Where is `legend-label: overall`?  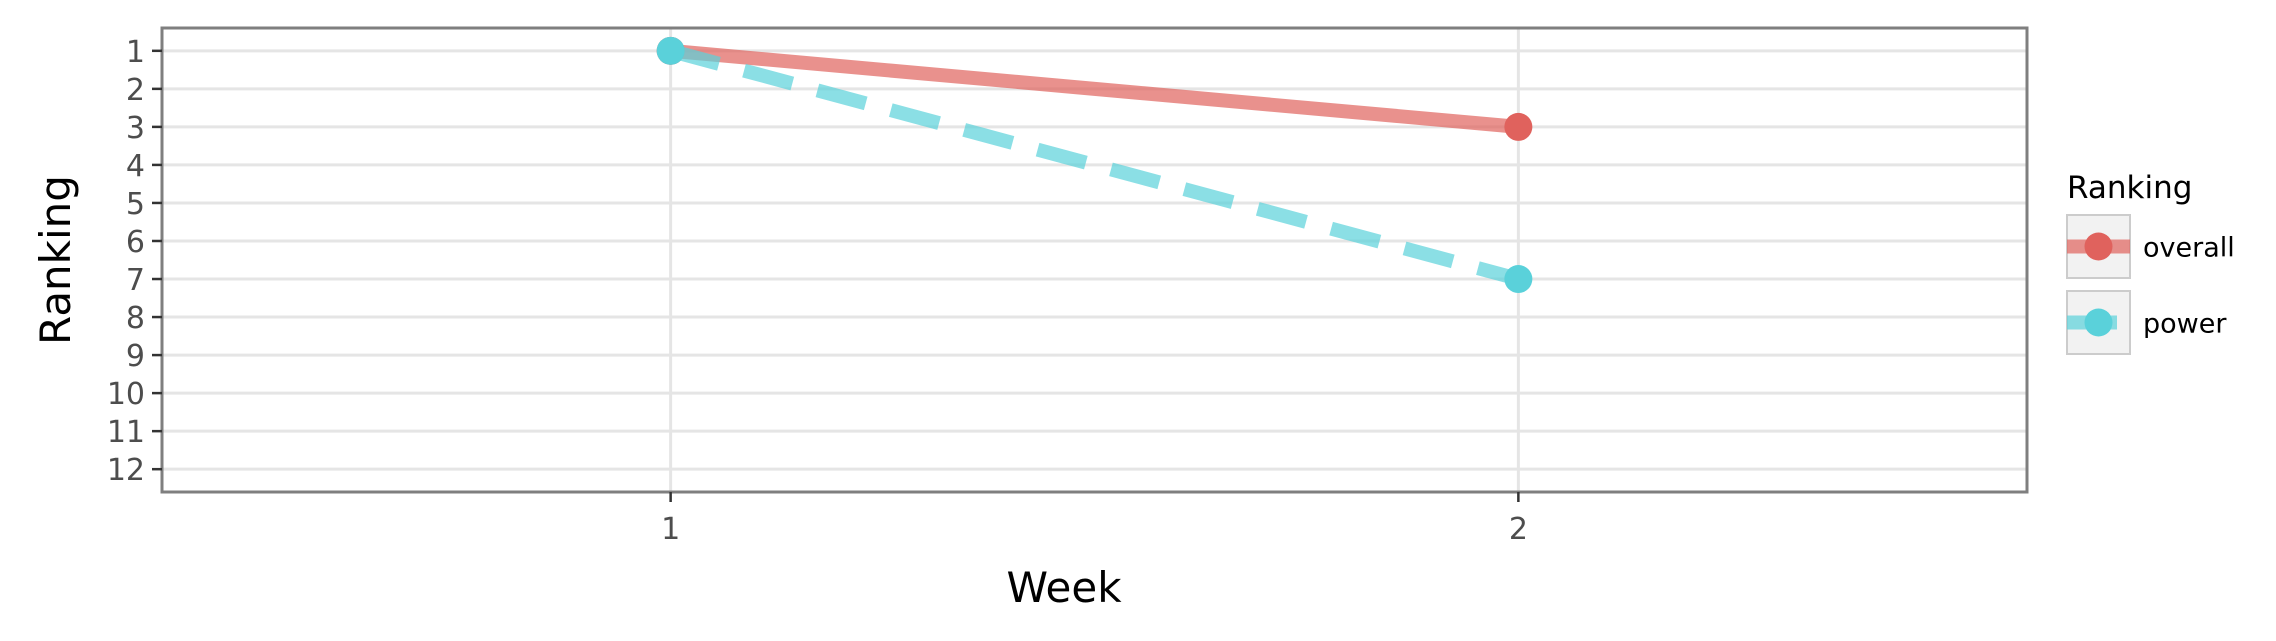
legend-label: overall is located at coordinates (2189, 248).